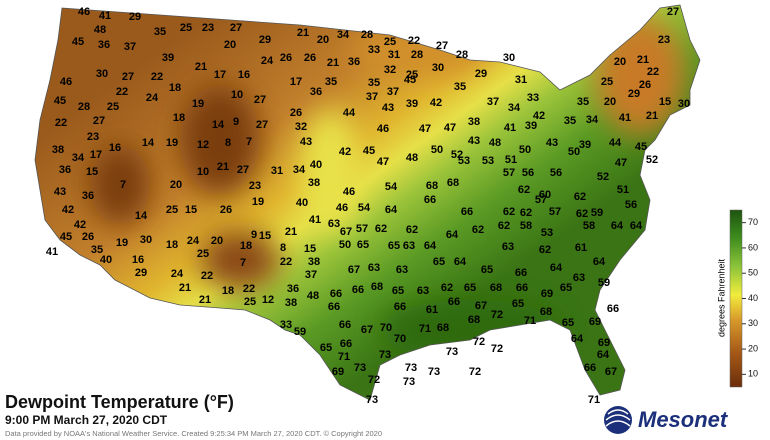 The image size is (770, 440). Describe the element at coordinates (203, 145) in the screenshot. I see `station-value: 12` at that location.